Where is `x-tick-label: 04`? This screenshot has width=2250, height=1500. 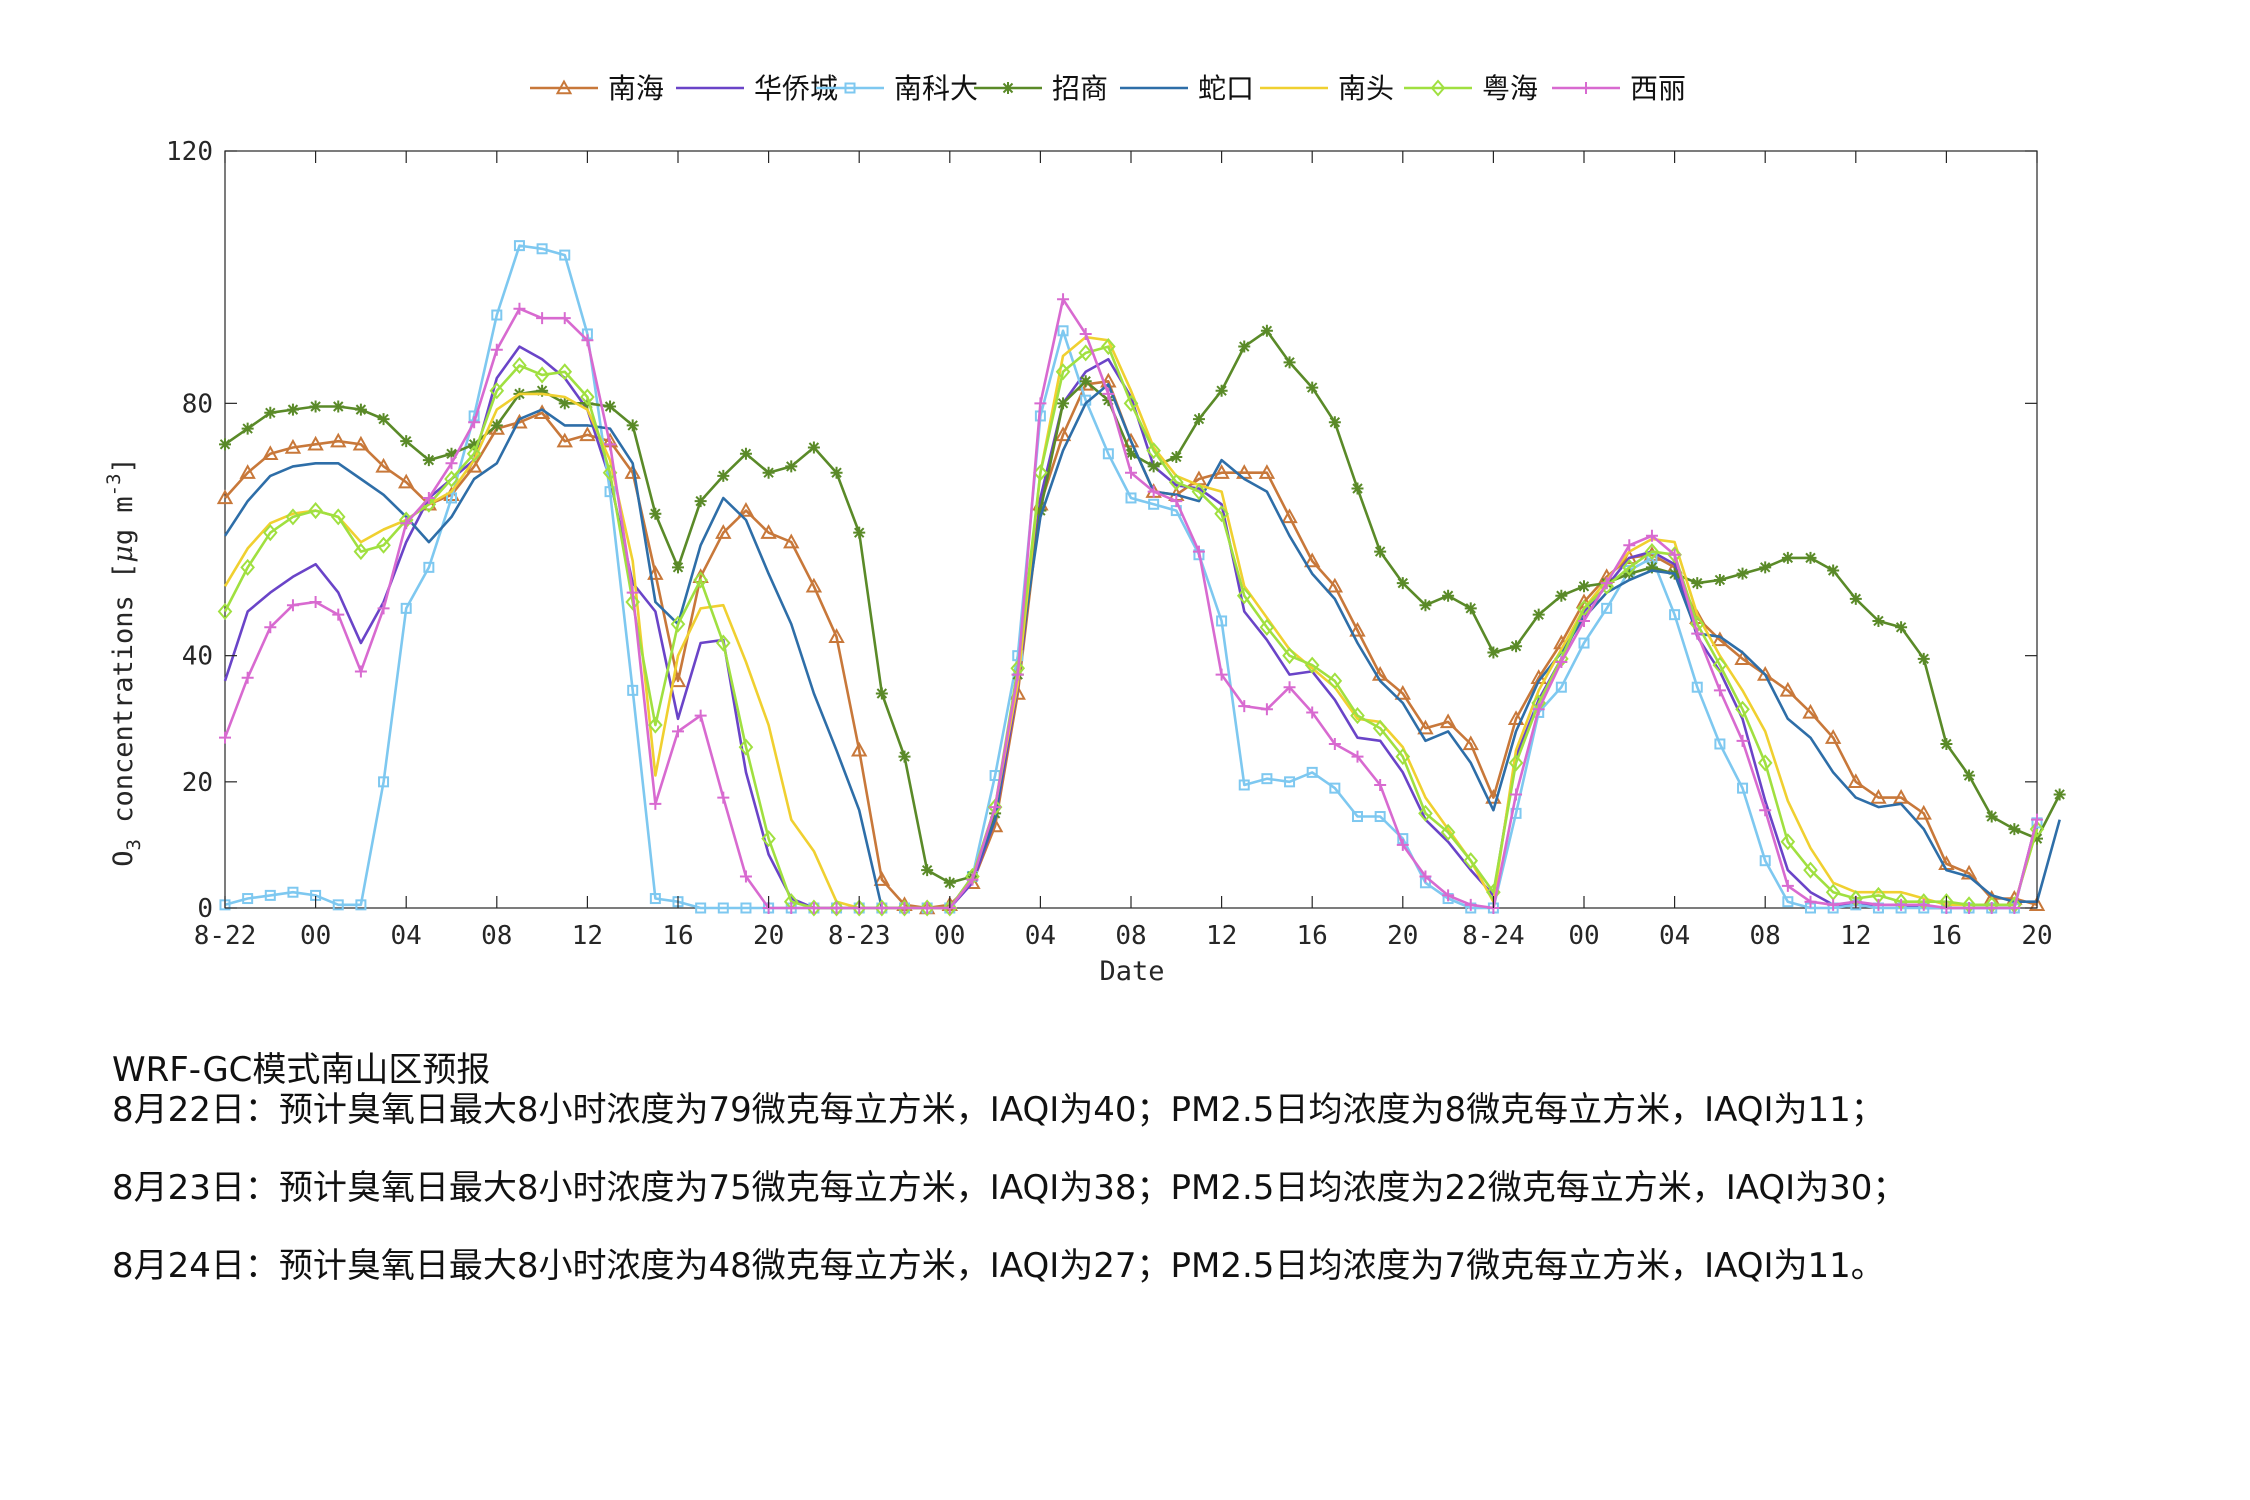
x-tick-label: 04 is located at coordinates (1674, 936).